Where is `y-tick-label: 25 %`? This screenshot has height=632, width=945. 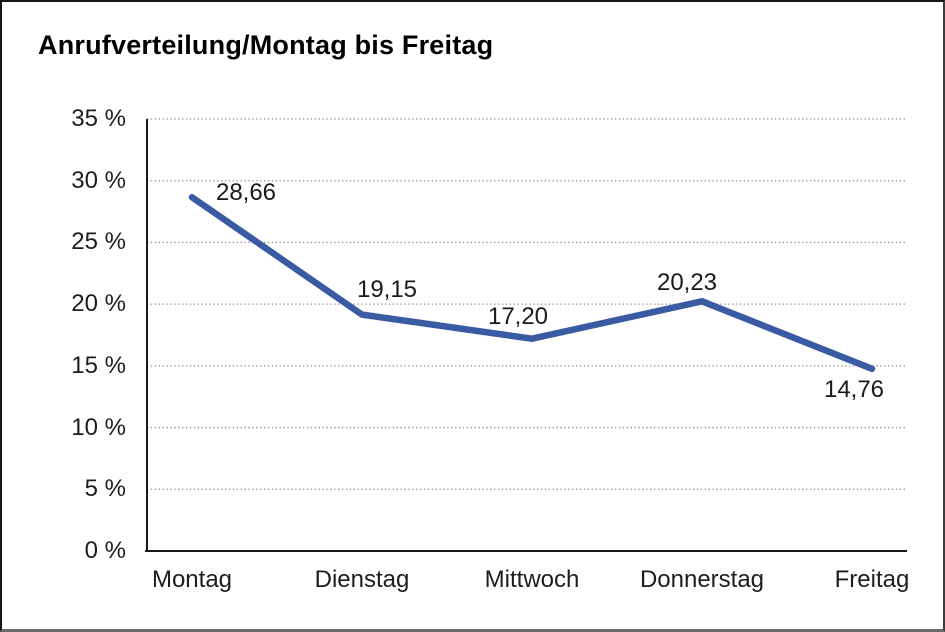
y-tick-label: 25 % is located at coordinates (98, 242).